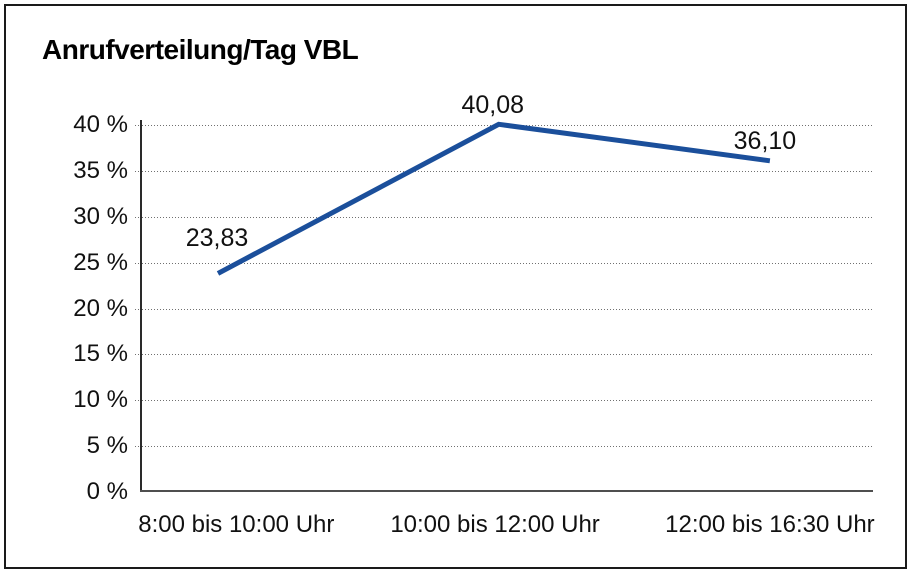 Image resolution: width=915 pixels, height=576 pixels. I want to click on y-axis-label-35: 35 %, so click(100, 170).